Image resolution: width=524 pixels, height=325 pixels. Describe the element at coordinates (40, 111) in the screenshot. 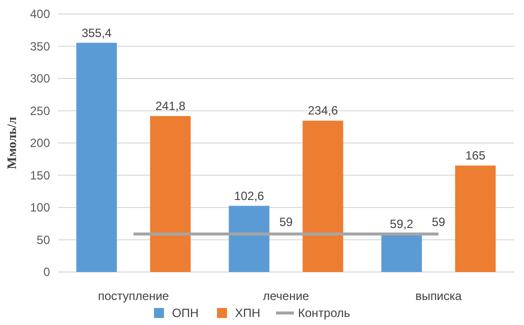

I see `y-tick-label: 250` at that location.